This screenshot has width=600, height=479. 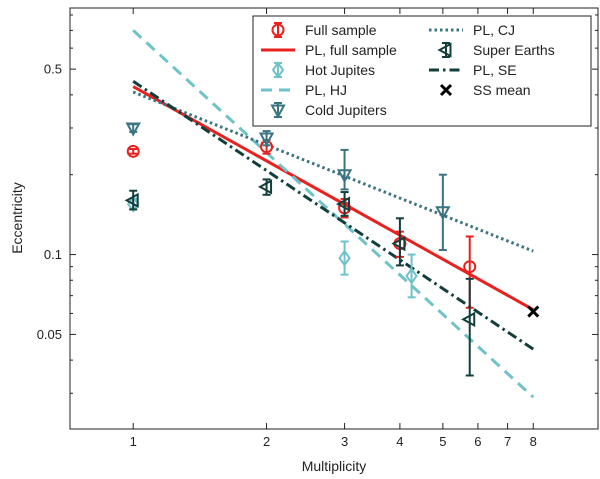 I want to click on legend-box, so click(x=422, y=71).